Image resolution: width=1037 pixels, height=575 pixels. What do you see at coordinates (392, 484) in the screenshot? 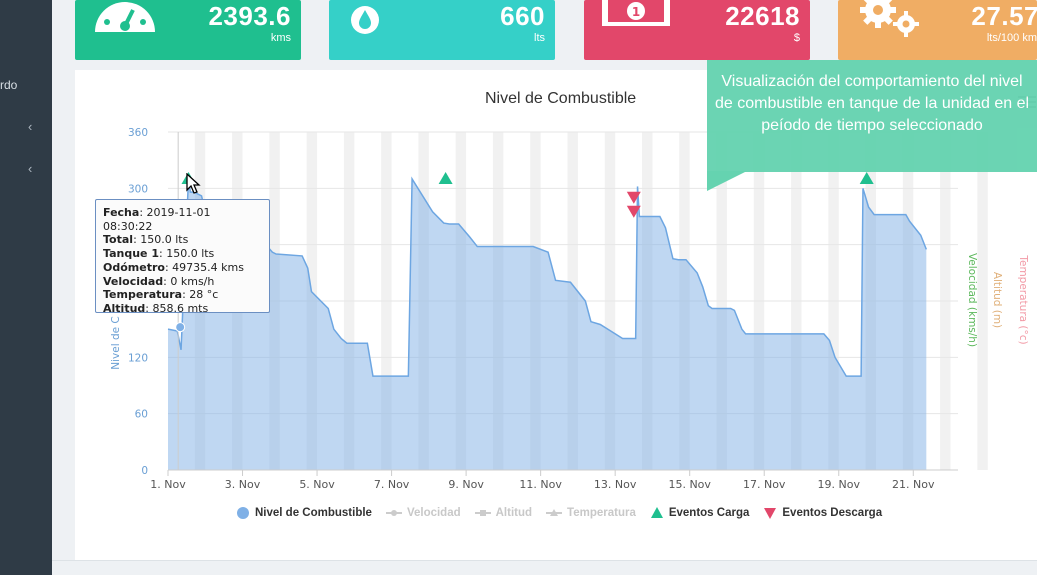
I see `x-tick-label: 7. Nov` at bounding box center [392, 484].